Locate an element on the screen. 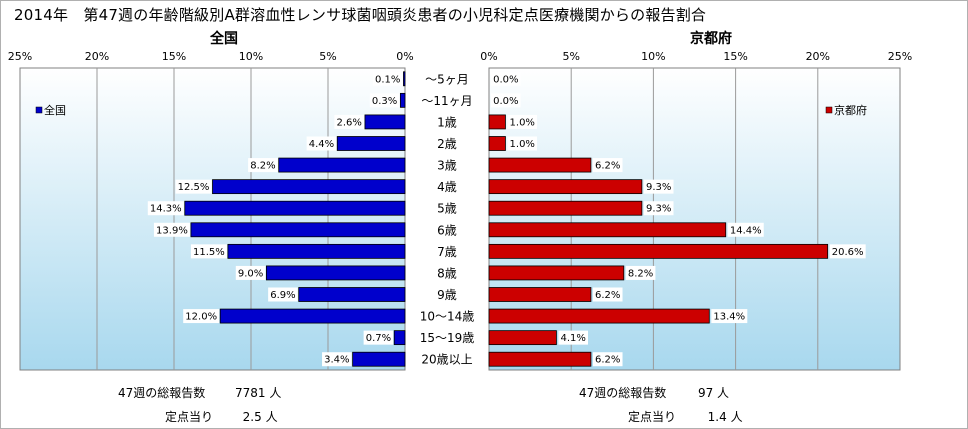 The image size is (968, 429). left-value-label: 3.4% is located at coordinates (336, 360).